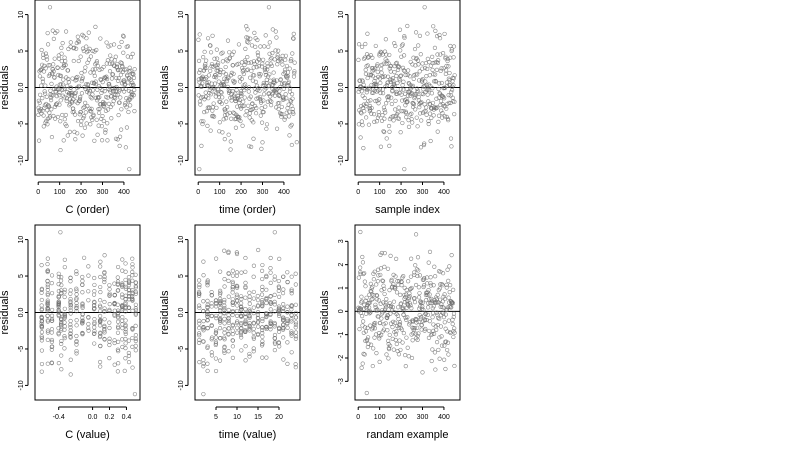 This screenshot has height=450, width=800. What do you see at coordinates (341, 88) in the screenshot?
I see `y-tick-label: 0.0` at bounding box center [341, 88].